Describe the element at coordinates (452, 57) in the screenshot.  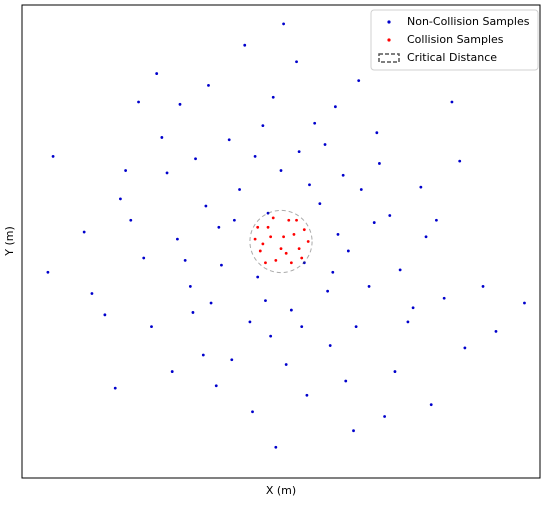
I see `legend-label: Critical Distance` at that location.